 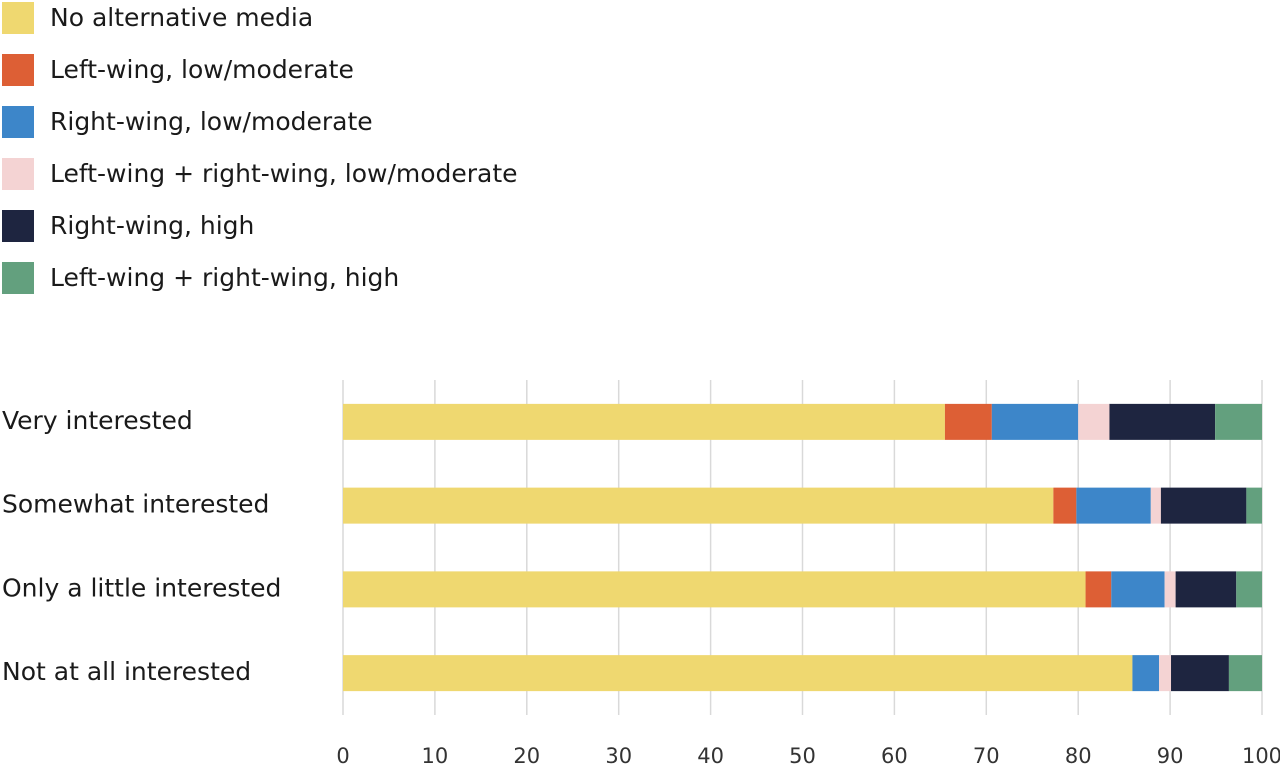 I want to click on x-tick-label: 10, so click(x=435, y=756).